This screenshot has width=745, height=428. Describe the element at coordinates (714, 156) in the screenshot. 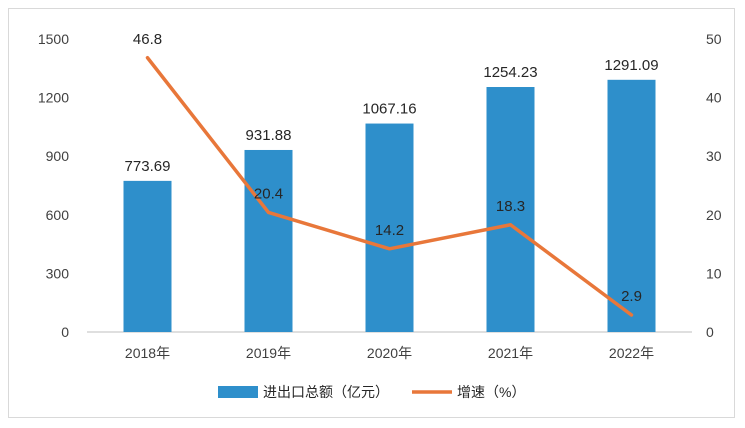

I see `y-right-tick-label: 30` at that location.